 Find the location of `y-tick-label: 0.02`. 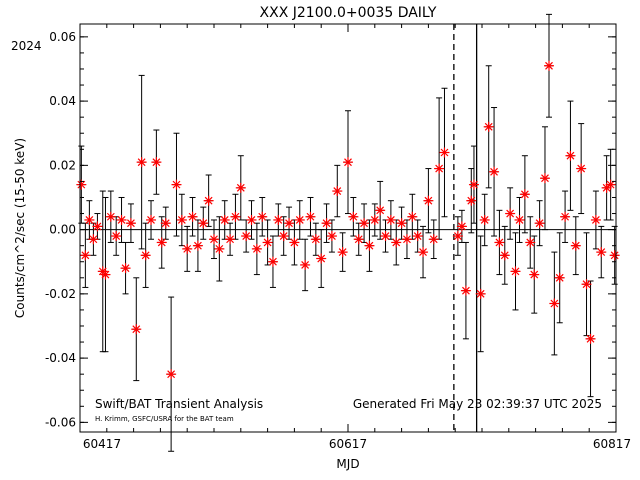

y-tick-label: 0.02 is located at coordinates (62, 165).